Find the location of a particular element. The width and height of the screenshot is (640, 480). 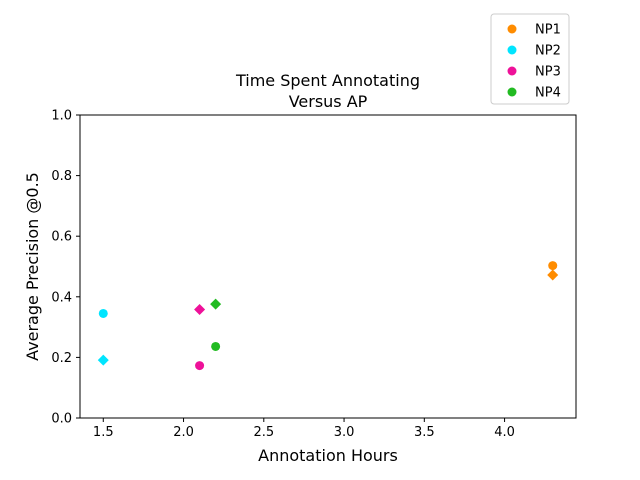

legend-label-np2: NP2 is located at coordinates (548, 51).